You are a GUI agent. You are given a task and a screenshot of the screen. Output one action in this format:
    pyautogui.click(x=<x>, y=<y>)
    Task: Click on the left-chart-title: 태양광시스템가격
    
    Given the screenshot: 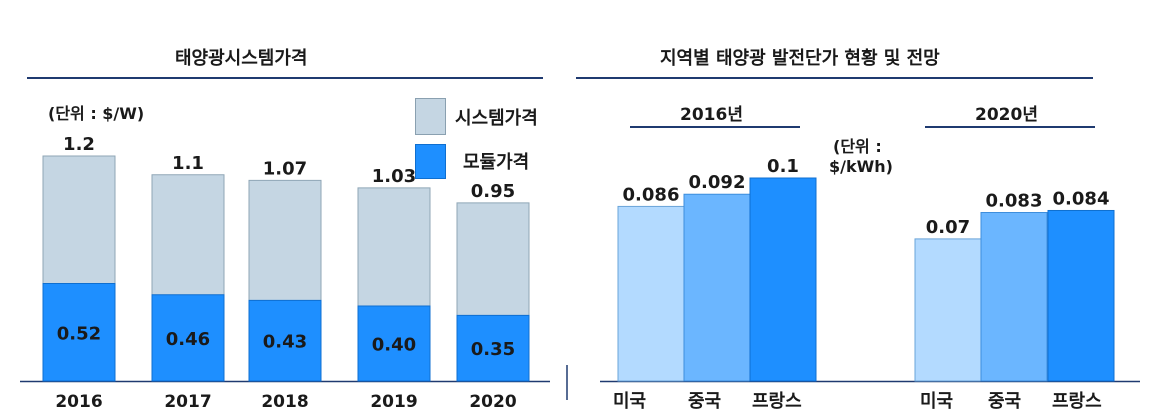 What is the action you would take?
    pyautogui.click(x=241, y=58)
    